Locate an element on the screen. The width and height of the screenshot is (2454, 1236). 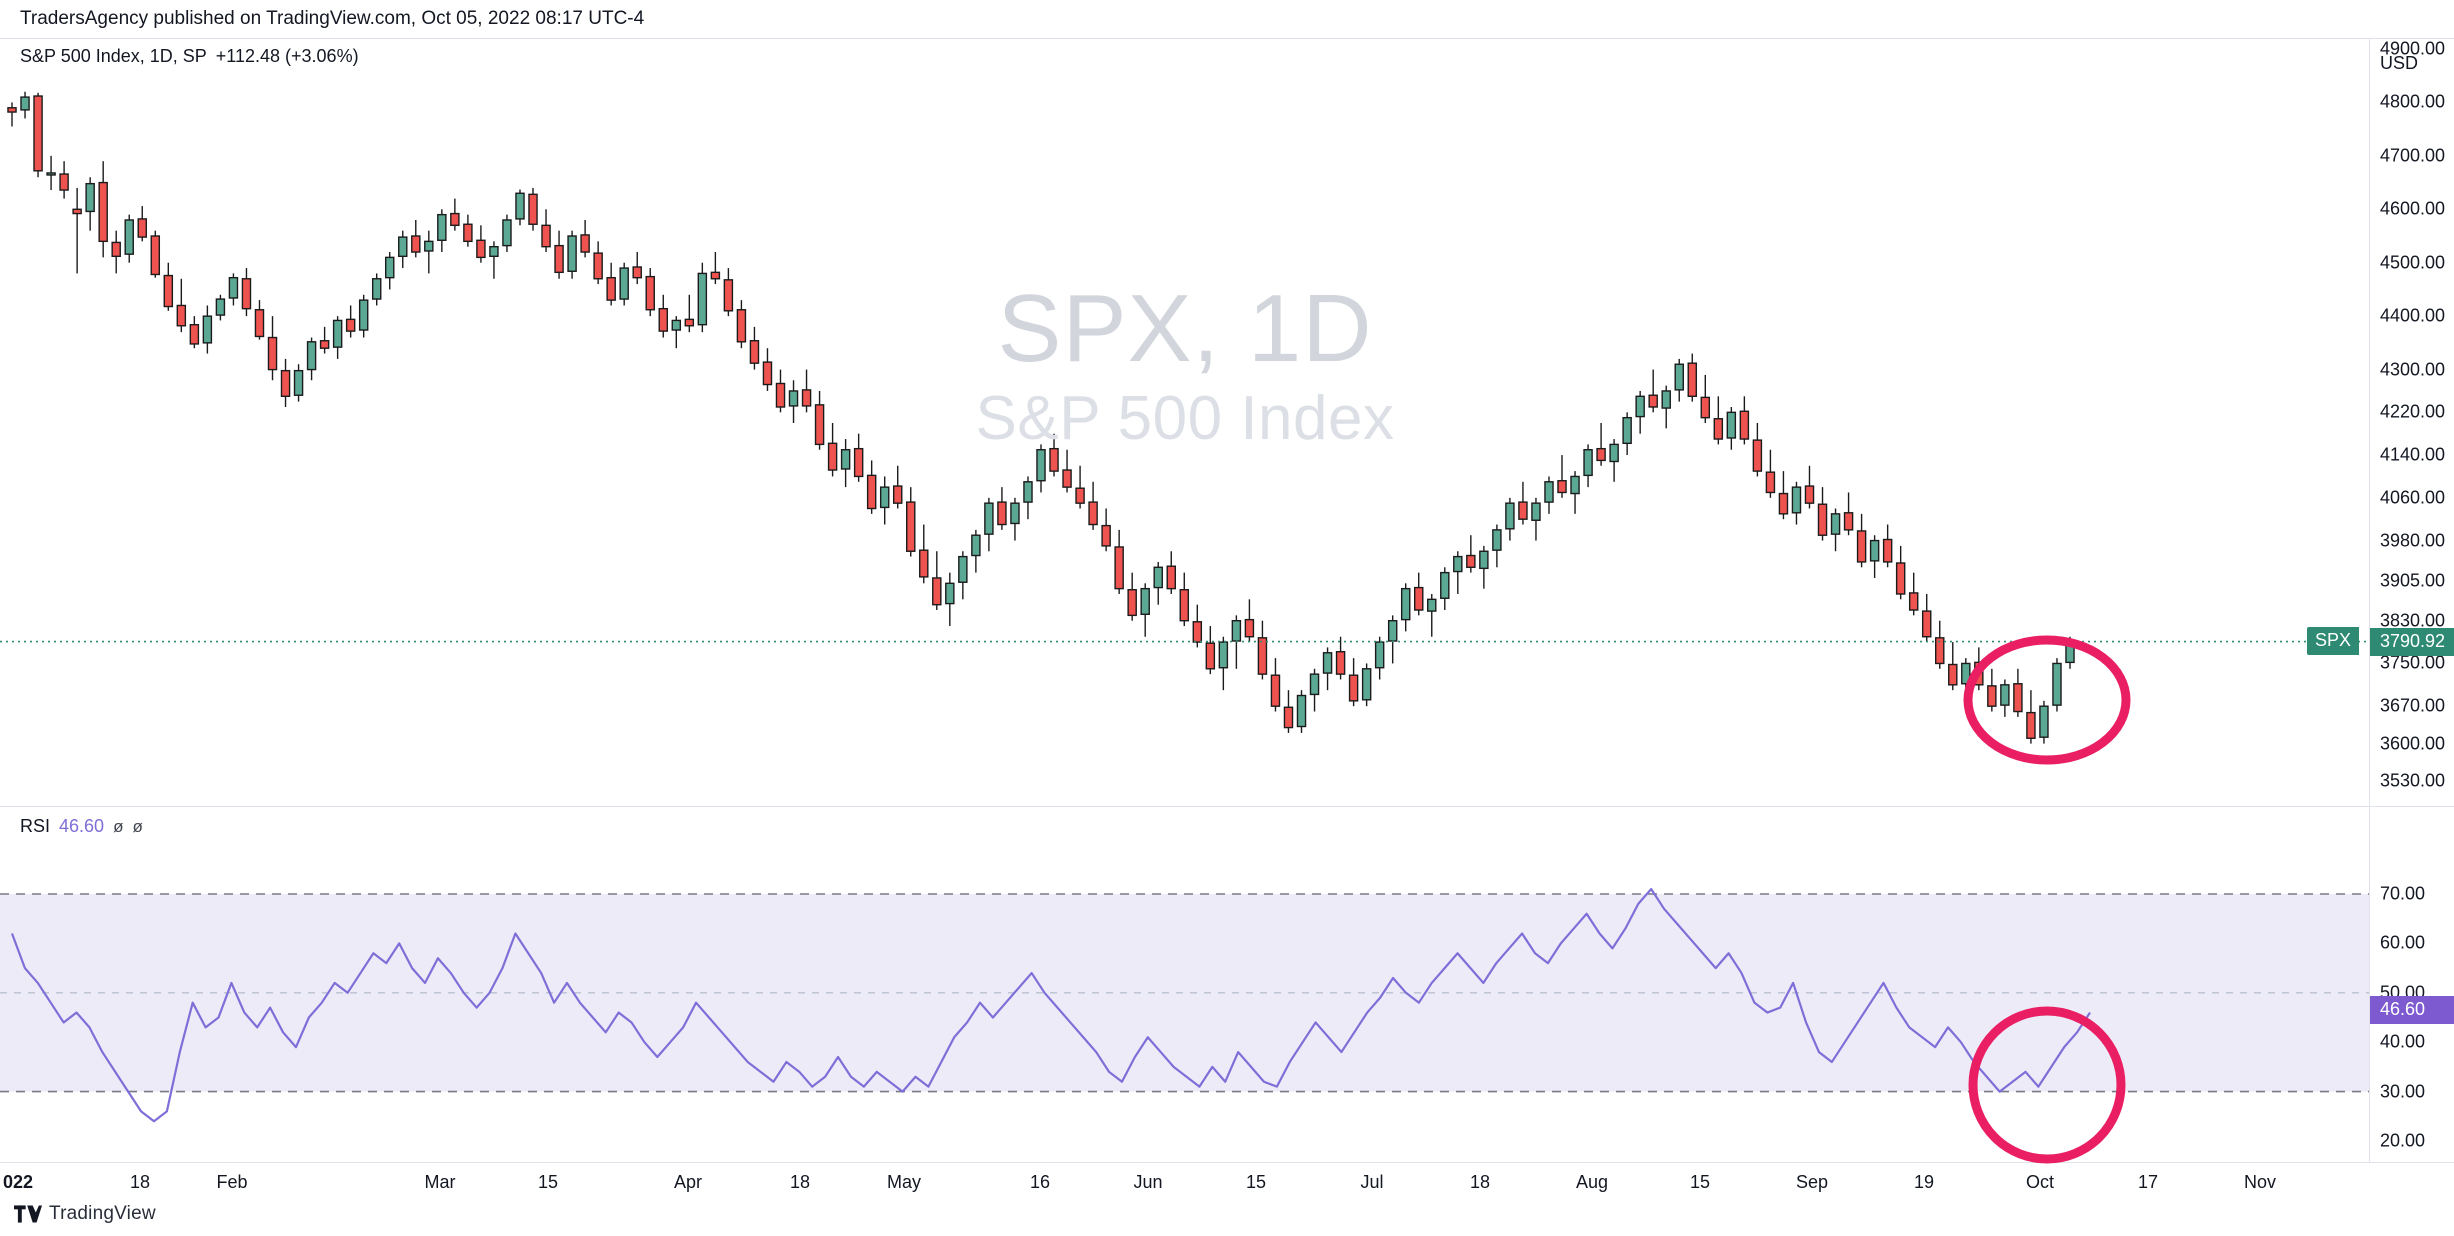
price-axis-tick: 3750.00 is located at coordinates (2413, 662).